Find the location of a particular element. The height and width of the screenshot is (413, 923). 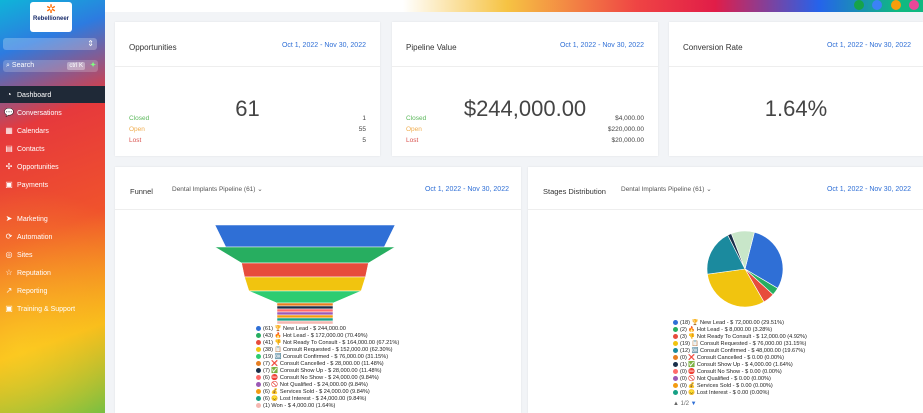

training-icon: ▣ is located at coordinates (9, 308).